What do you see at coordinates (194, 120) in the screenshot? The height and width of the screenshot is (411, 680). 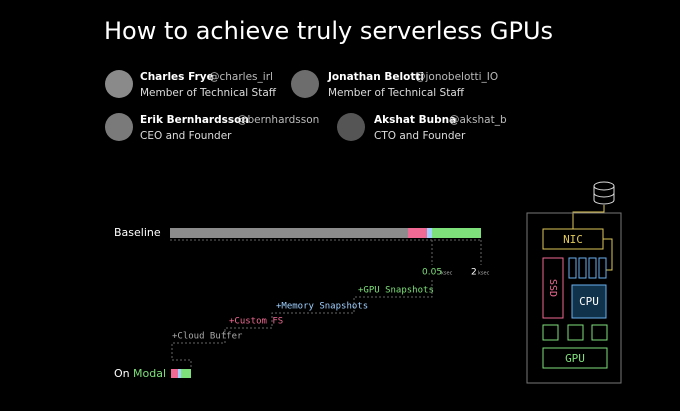 I see `author-name: Erik Bernhardsson` at bounding box center [194, 120].